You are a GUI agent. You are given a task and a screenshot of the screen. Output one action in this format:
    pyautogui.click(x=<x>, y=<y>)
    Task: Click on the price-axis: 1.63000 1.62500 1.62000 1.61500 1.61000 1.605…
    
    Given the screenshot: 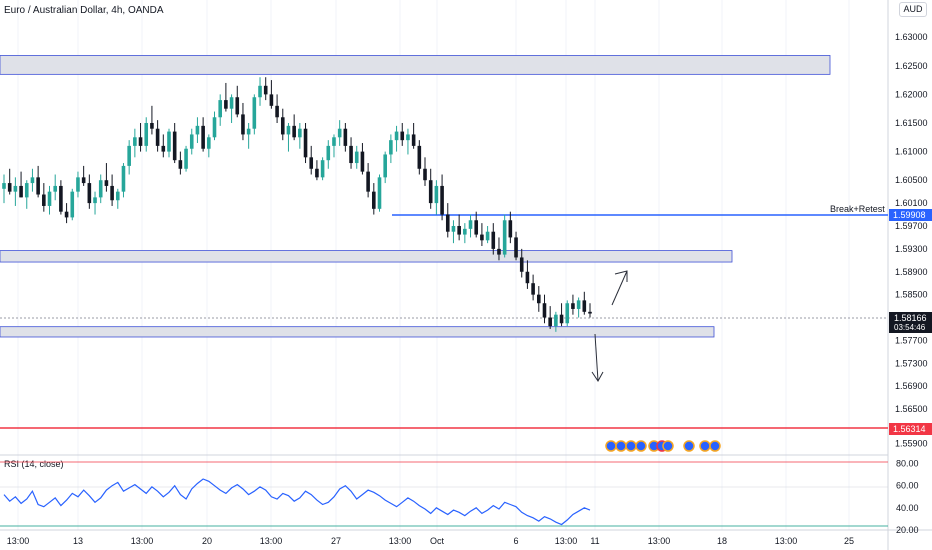 What is the action you would take?
    pyautogui.click(x=911, y=240)
    